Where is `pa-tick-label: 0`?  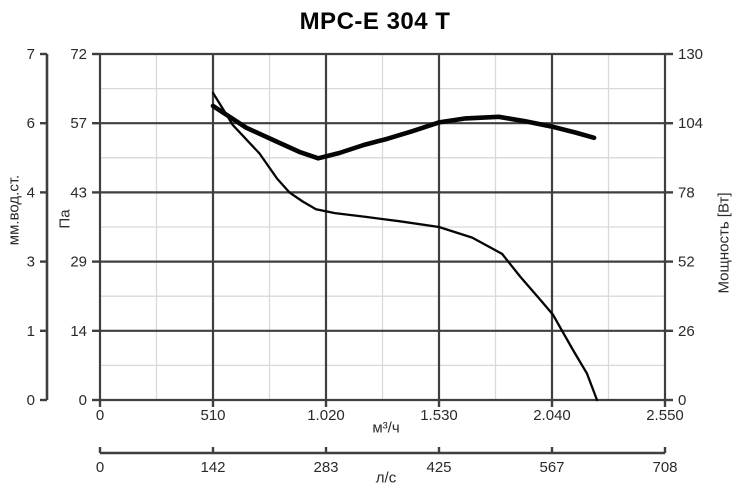 pa-tick-label: 0 is located at coordinates (83, 400).